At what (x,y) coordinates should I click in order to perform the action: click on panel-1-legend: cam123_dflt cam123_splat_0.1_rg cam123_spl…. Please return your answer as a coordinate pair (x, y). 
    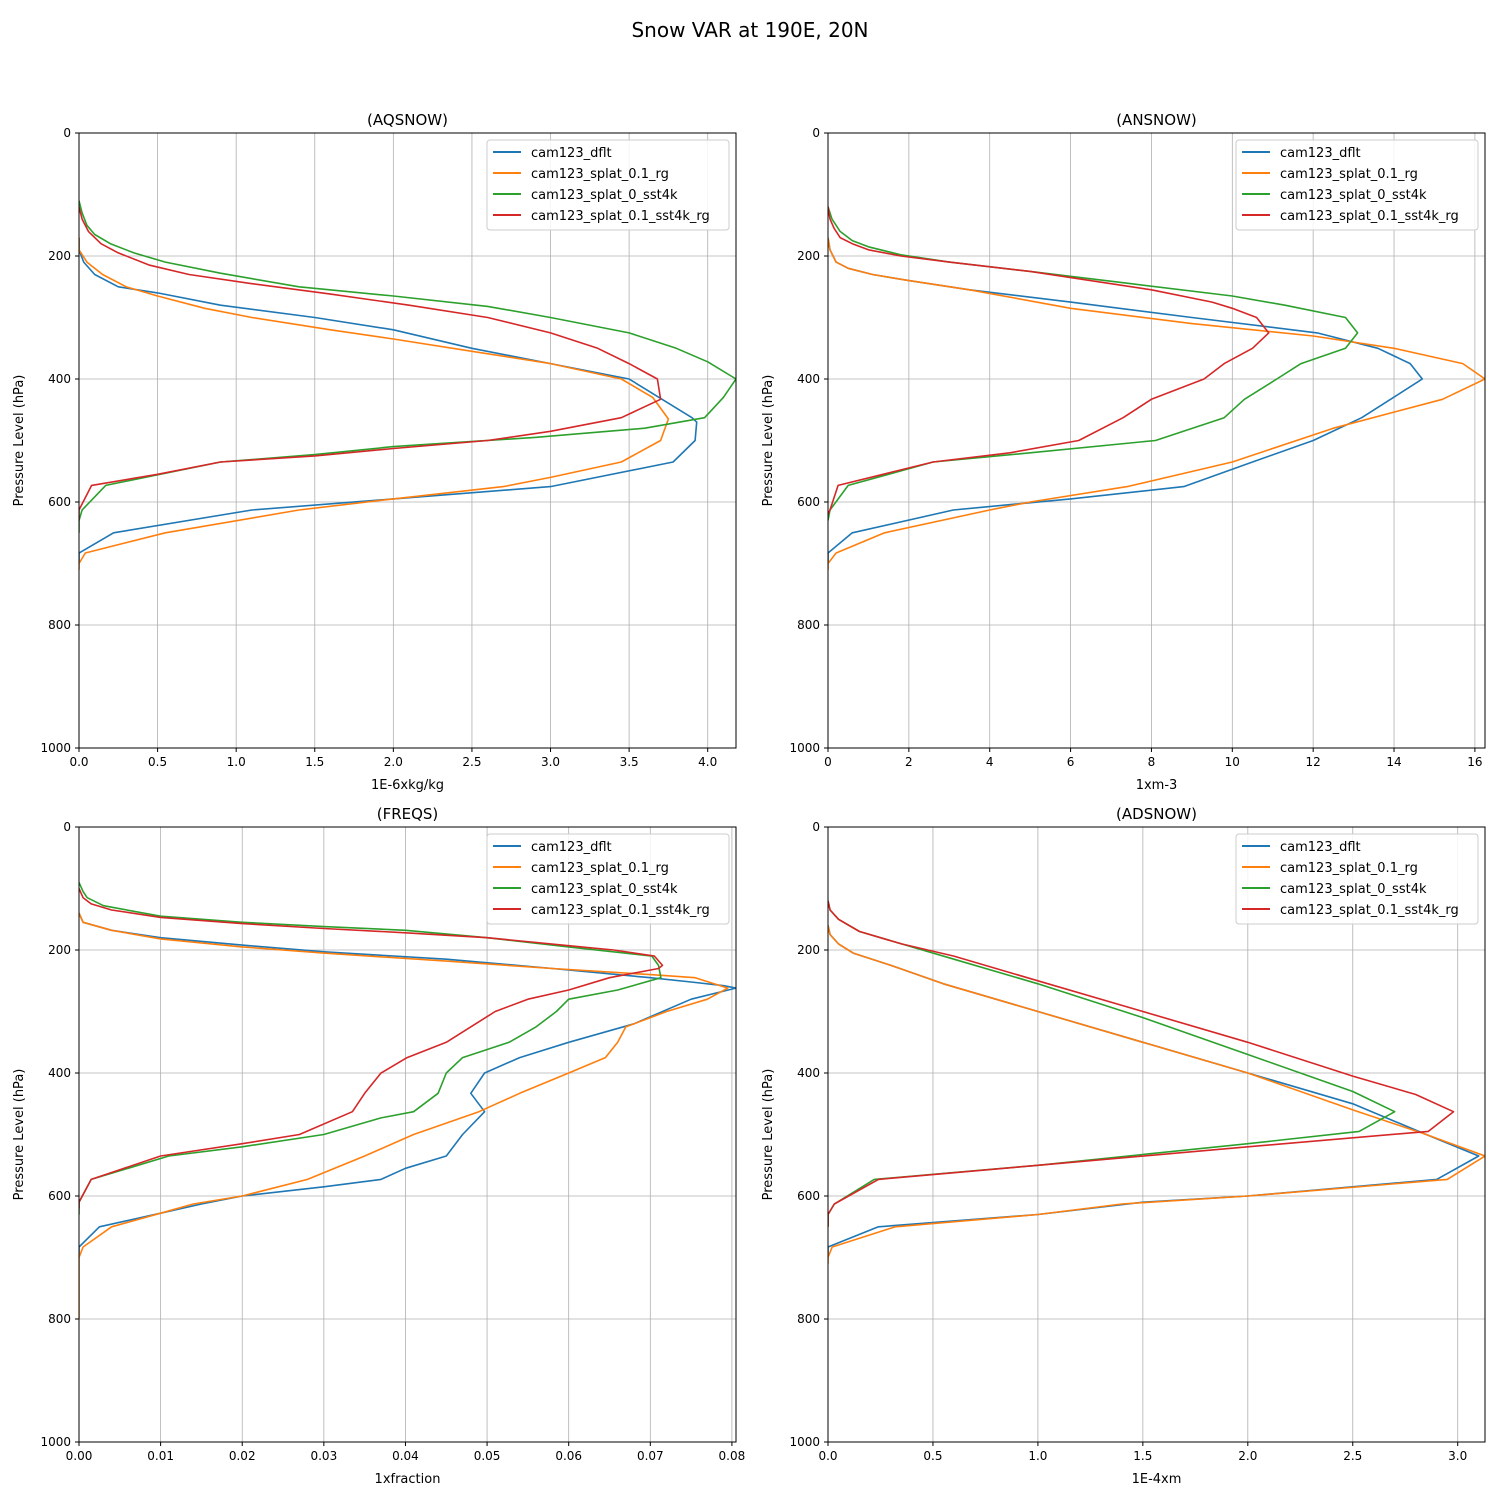
    Looking at the image, I should click on (608, 185).